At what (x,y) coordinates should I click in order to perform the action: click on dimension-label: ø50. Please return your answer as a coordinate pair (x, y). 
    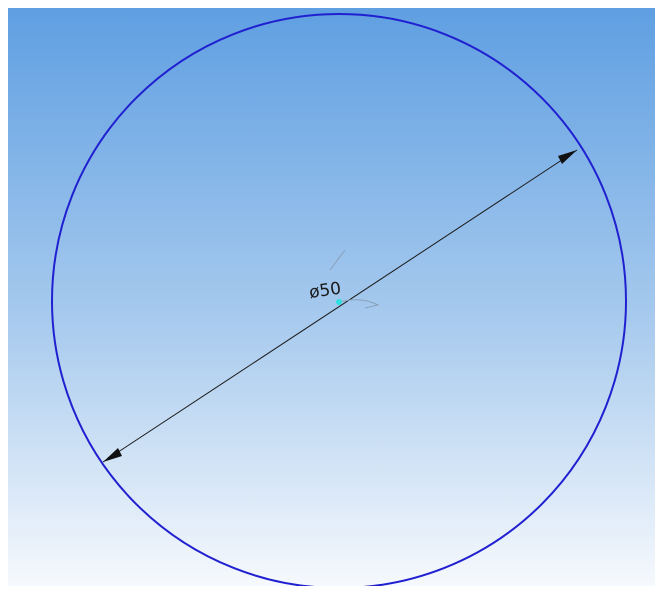
    Looking at the image, I should click on (325, 291).